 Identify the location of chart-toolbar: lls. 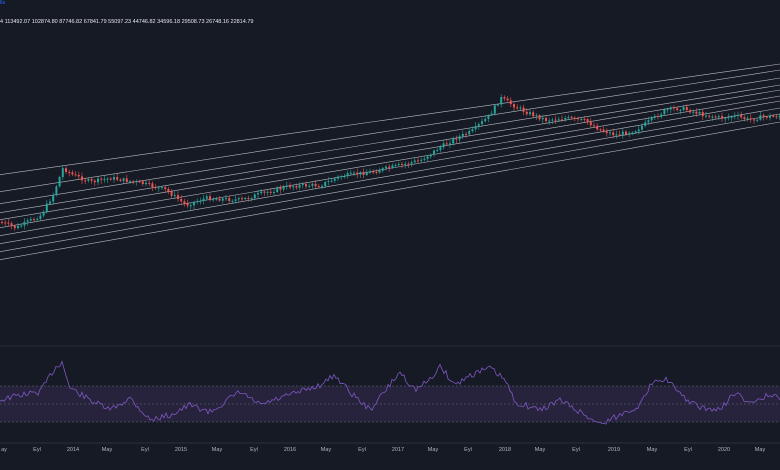
(390, 4).